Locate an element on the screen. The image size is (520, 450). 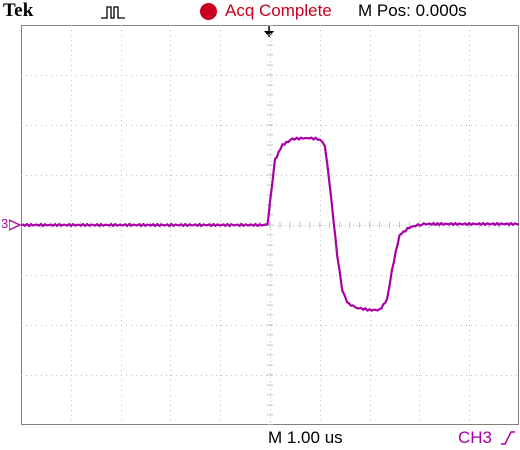
ch3-ground-marker: 3 is located at coordinates (11, 225).